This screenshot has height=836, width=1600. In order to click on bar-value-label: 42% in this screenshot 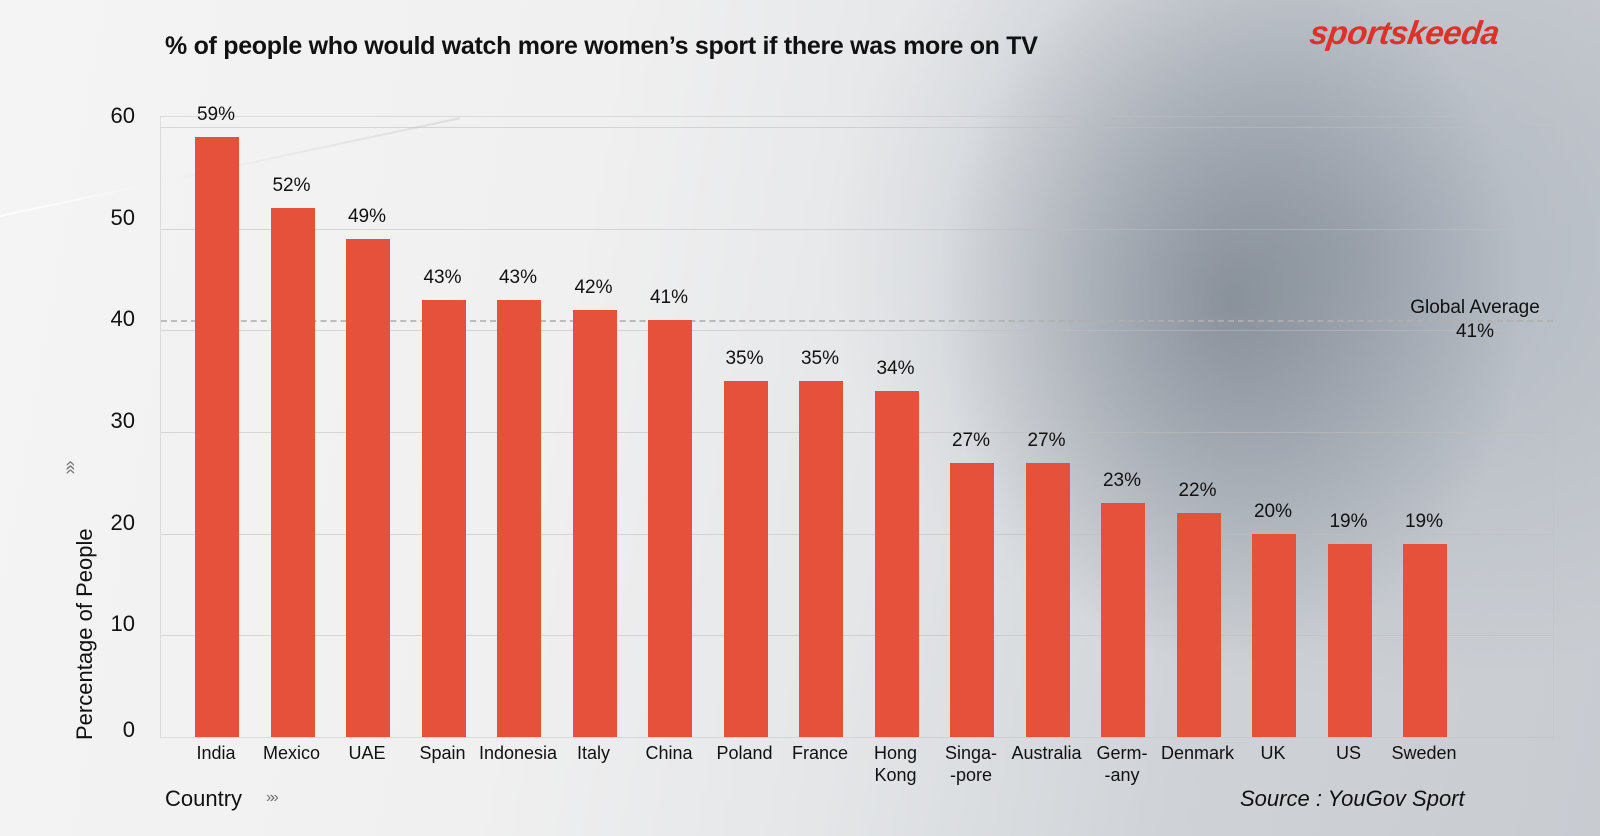, I will do `click(593, 287)`.